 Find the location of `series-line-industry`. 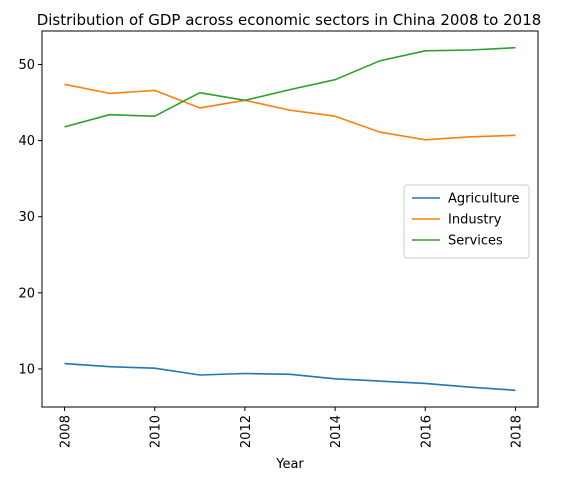

series-line-industry is located at coordinates (290, 112).